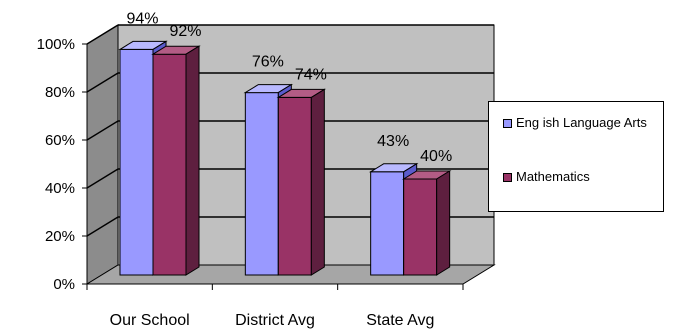 The height and width of the screenshot is (331, 673). What do you see at coordinates (142, 18) in the screenshot?
I see `data-label: 94%` at bounding box center [142, 18].